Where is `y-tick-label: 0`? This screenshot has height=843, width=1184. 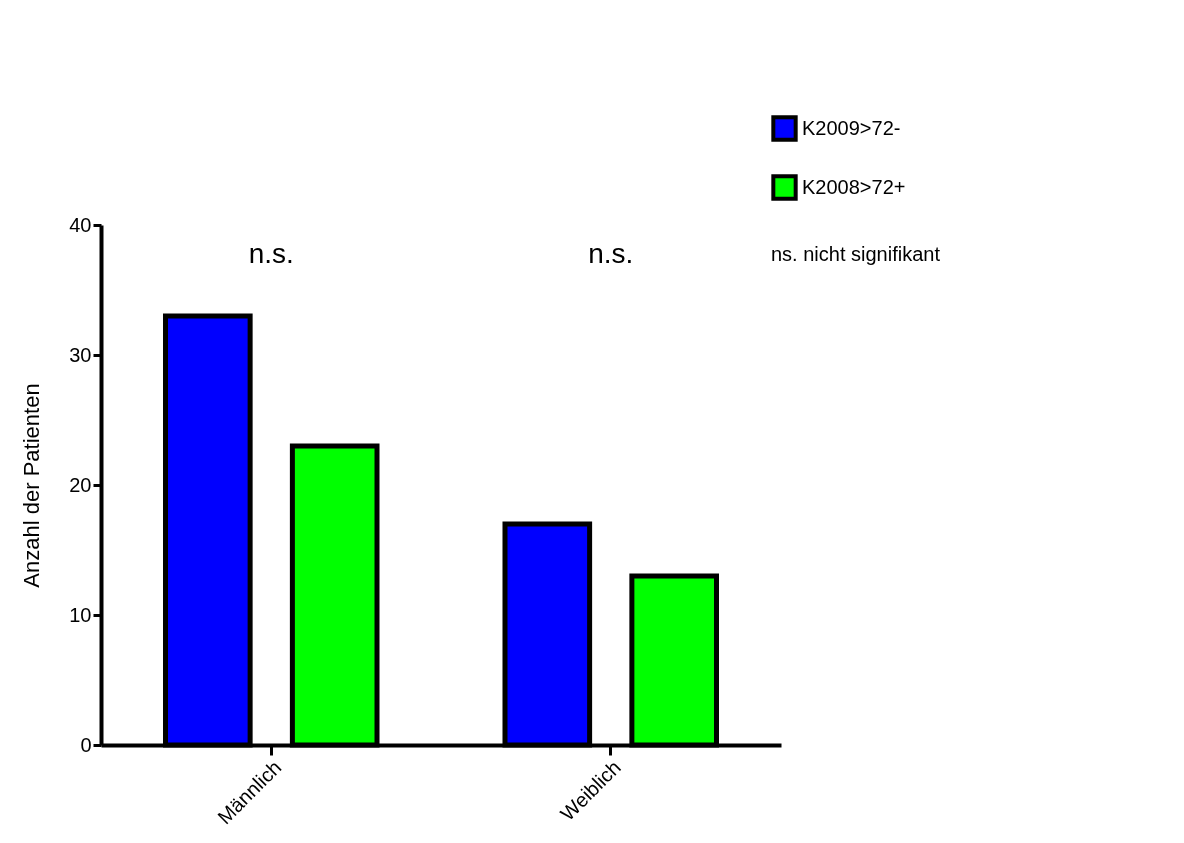 y-tick-label: 0 is located at coordinates (86, 744).